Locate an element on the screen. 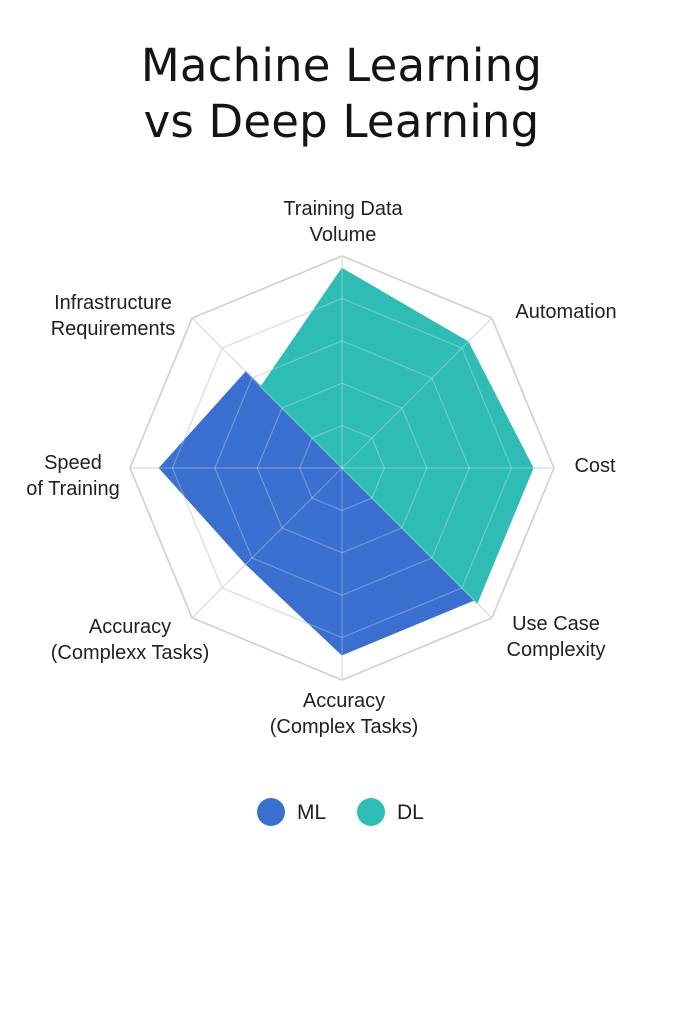  axis-label-1-line-1: Training Data is located at coordinates (343, 209).